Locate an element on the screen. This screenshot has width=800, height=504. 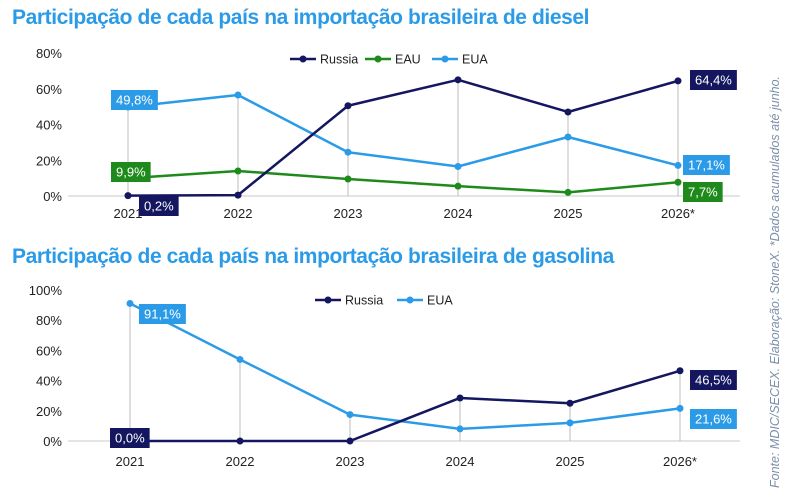
gasoline-y-tick-label: 20% is located at coordinates (49, 411).